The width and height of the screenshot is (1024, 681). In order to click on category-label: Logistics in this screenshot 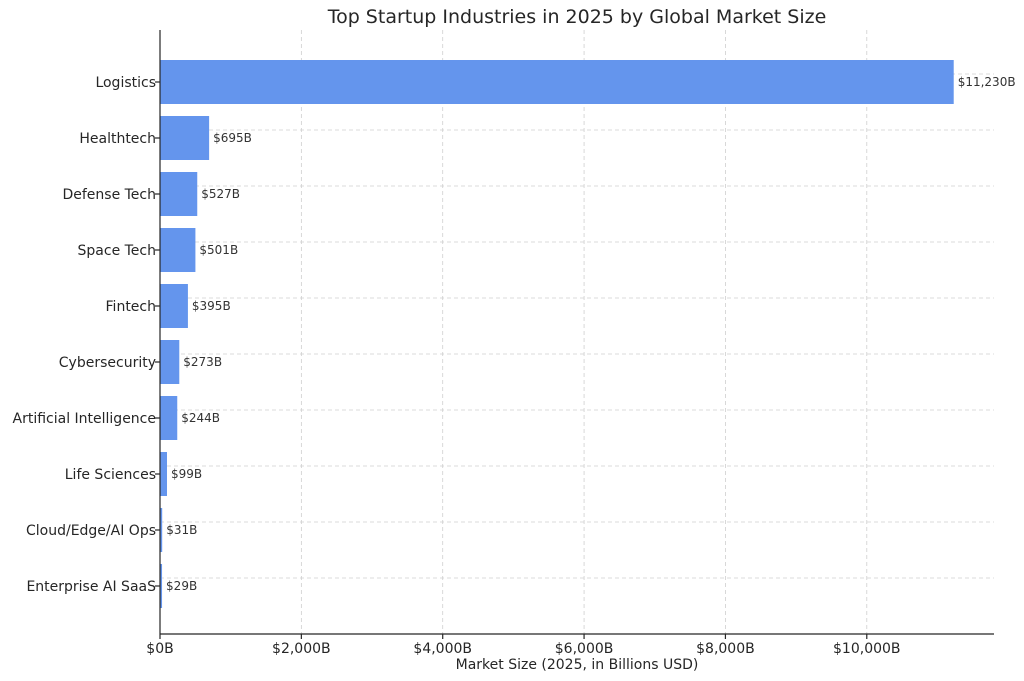, I will do `click(125, 83)`.